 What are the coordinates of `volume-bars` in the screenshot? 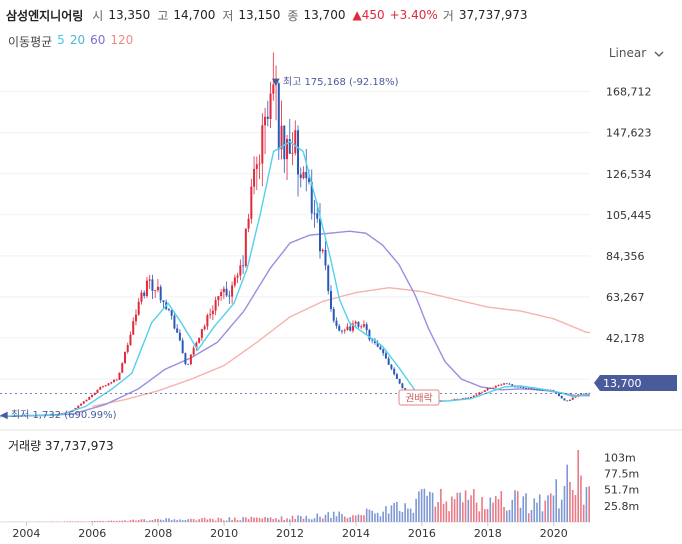 It's located at (295, 486).